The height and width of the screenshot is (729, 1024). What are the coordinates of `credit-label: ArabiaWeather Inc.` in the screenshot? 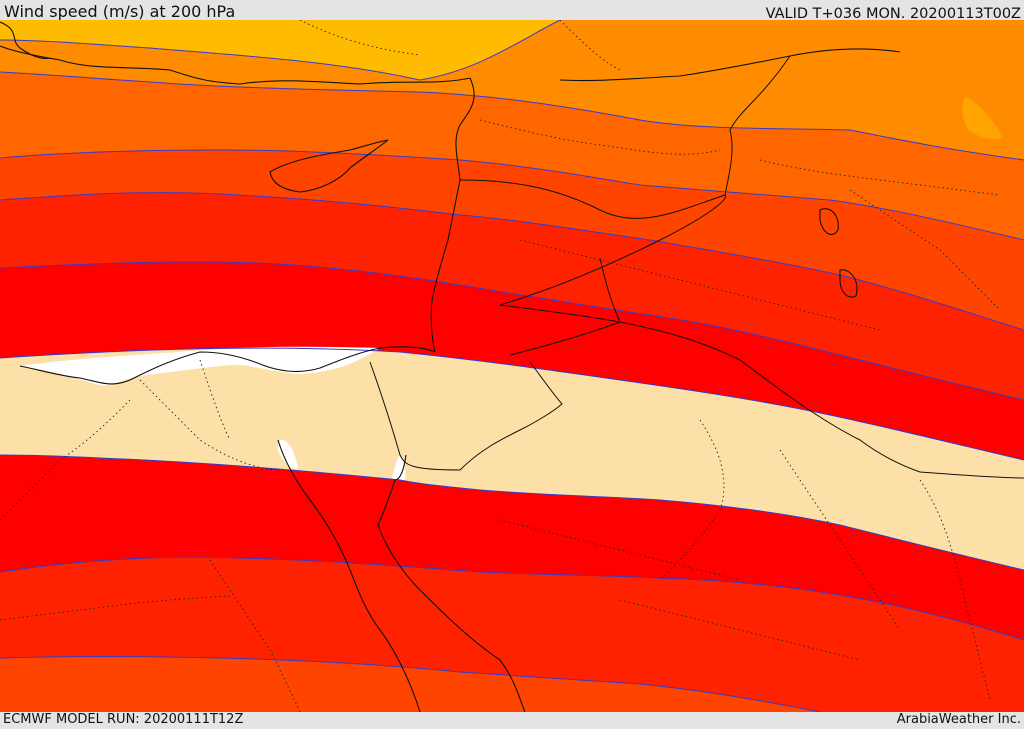 It's located at (958, 719).